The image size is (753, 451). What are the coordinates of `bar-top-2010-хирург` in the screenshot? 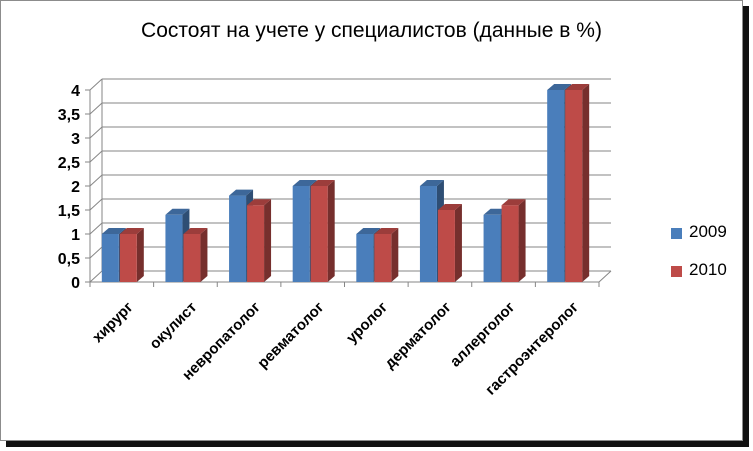 It's located at (131, 231).